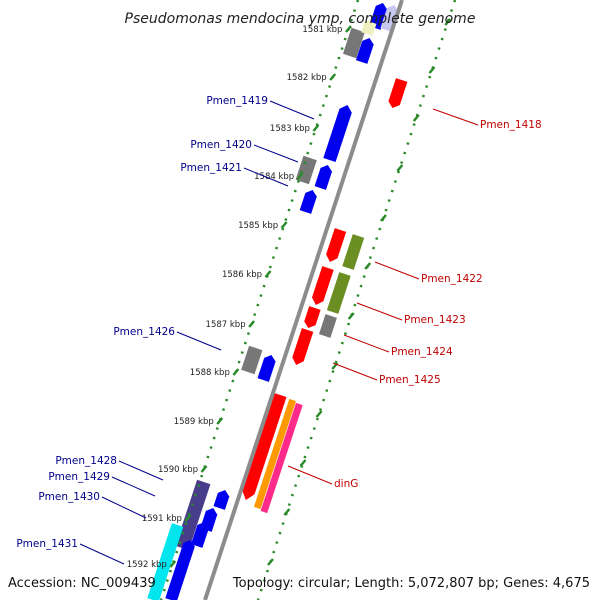 The height and width of the screenshot is (600, 600). What do you see at coordinates (290, 129) in the screenshot?
I see `kbp-tick-label: 1583 kbp` at bounding box center [290, 129].